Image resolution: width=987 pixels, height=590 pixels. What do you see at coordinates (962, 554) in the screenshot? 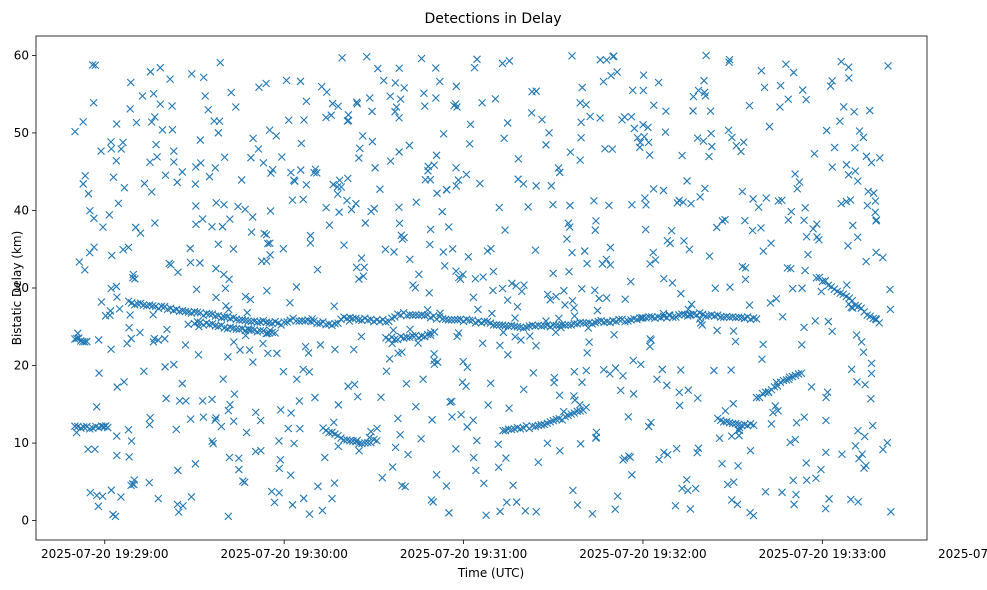
I see `x-tick-label: 2025-07-20 19:34:00` at bounding box center [962, 554].